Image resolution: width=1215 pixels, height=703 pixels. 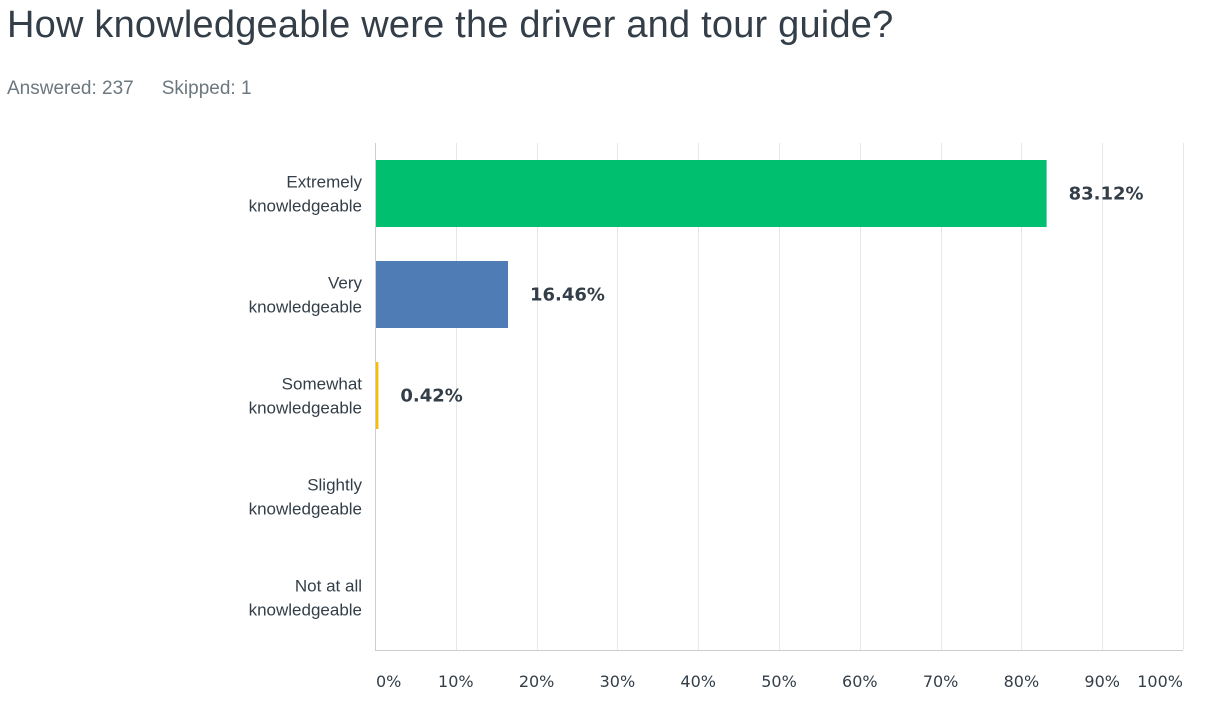 I want to click on x-tick-label-10: 10%, so click(x=456, y=681).